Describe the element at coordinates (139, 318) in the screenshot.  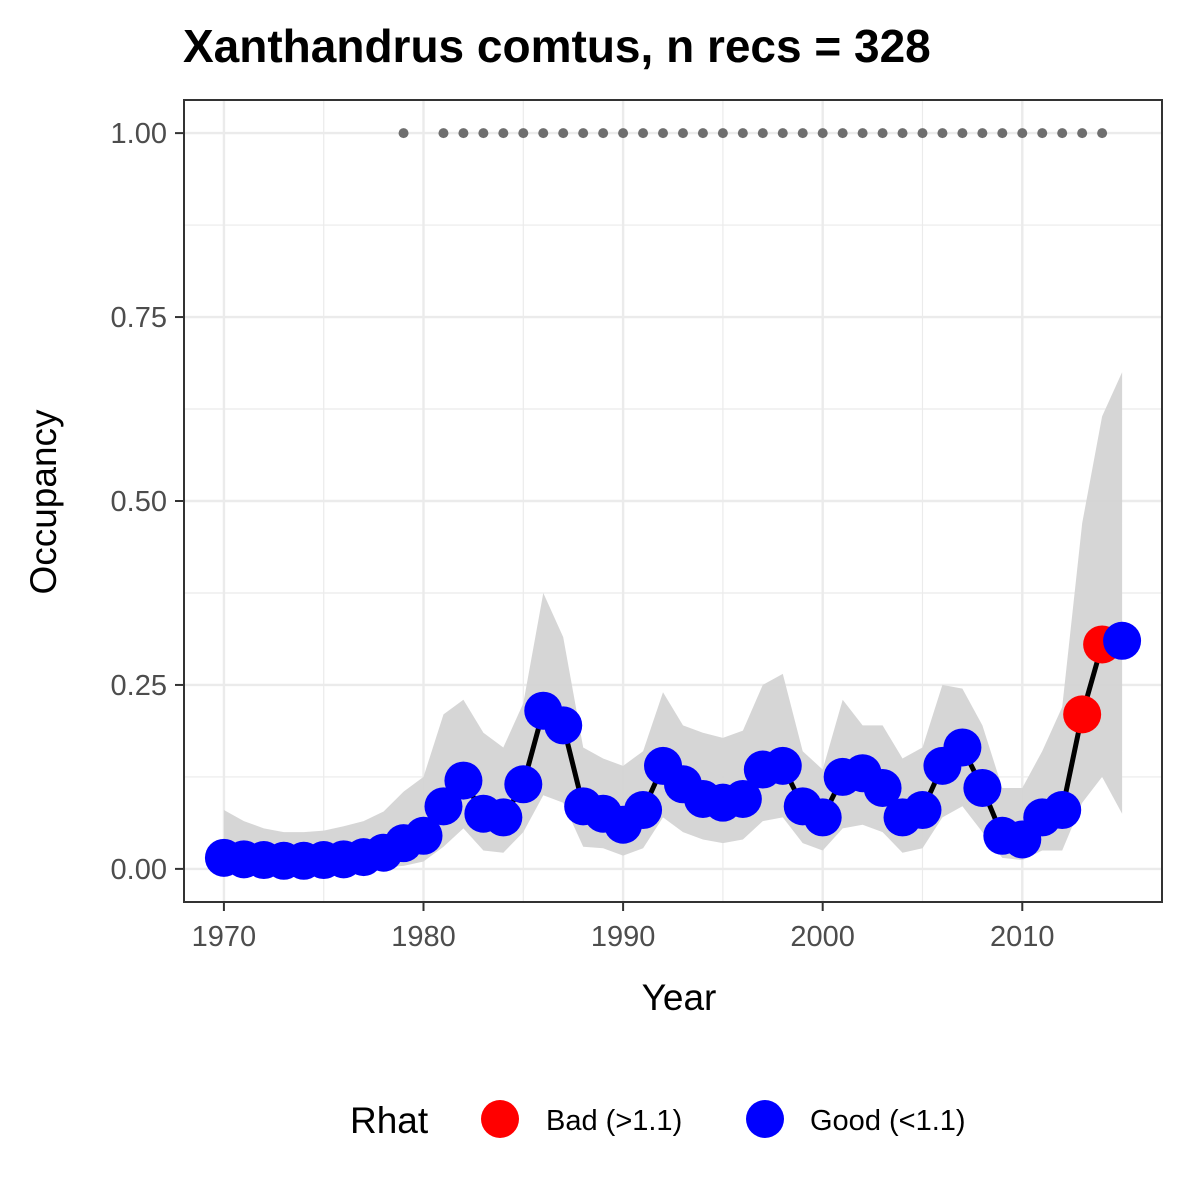
I see `y-tick-label: 0.75` at that location.